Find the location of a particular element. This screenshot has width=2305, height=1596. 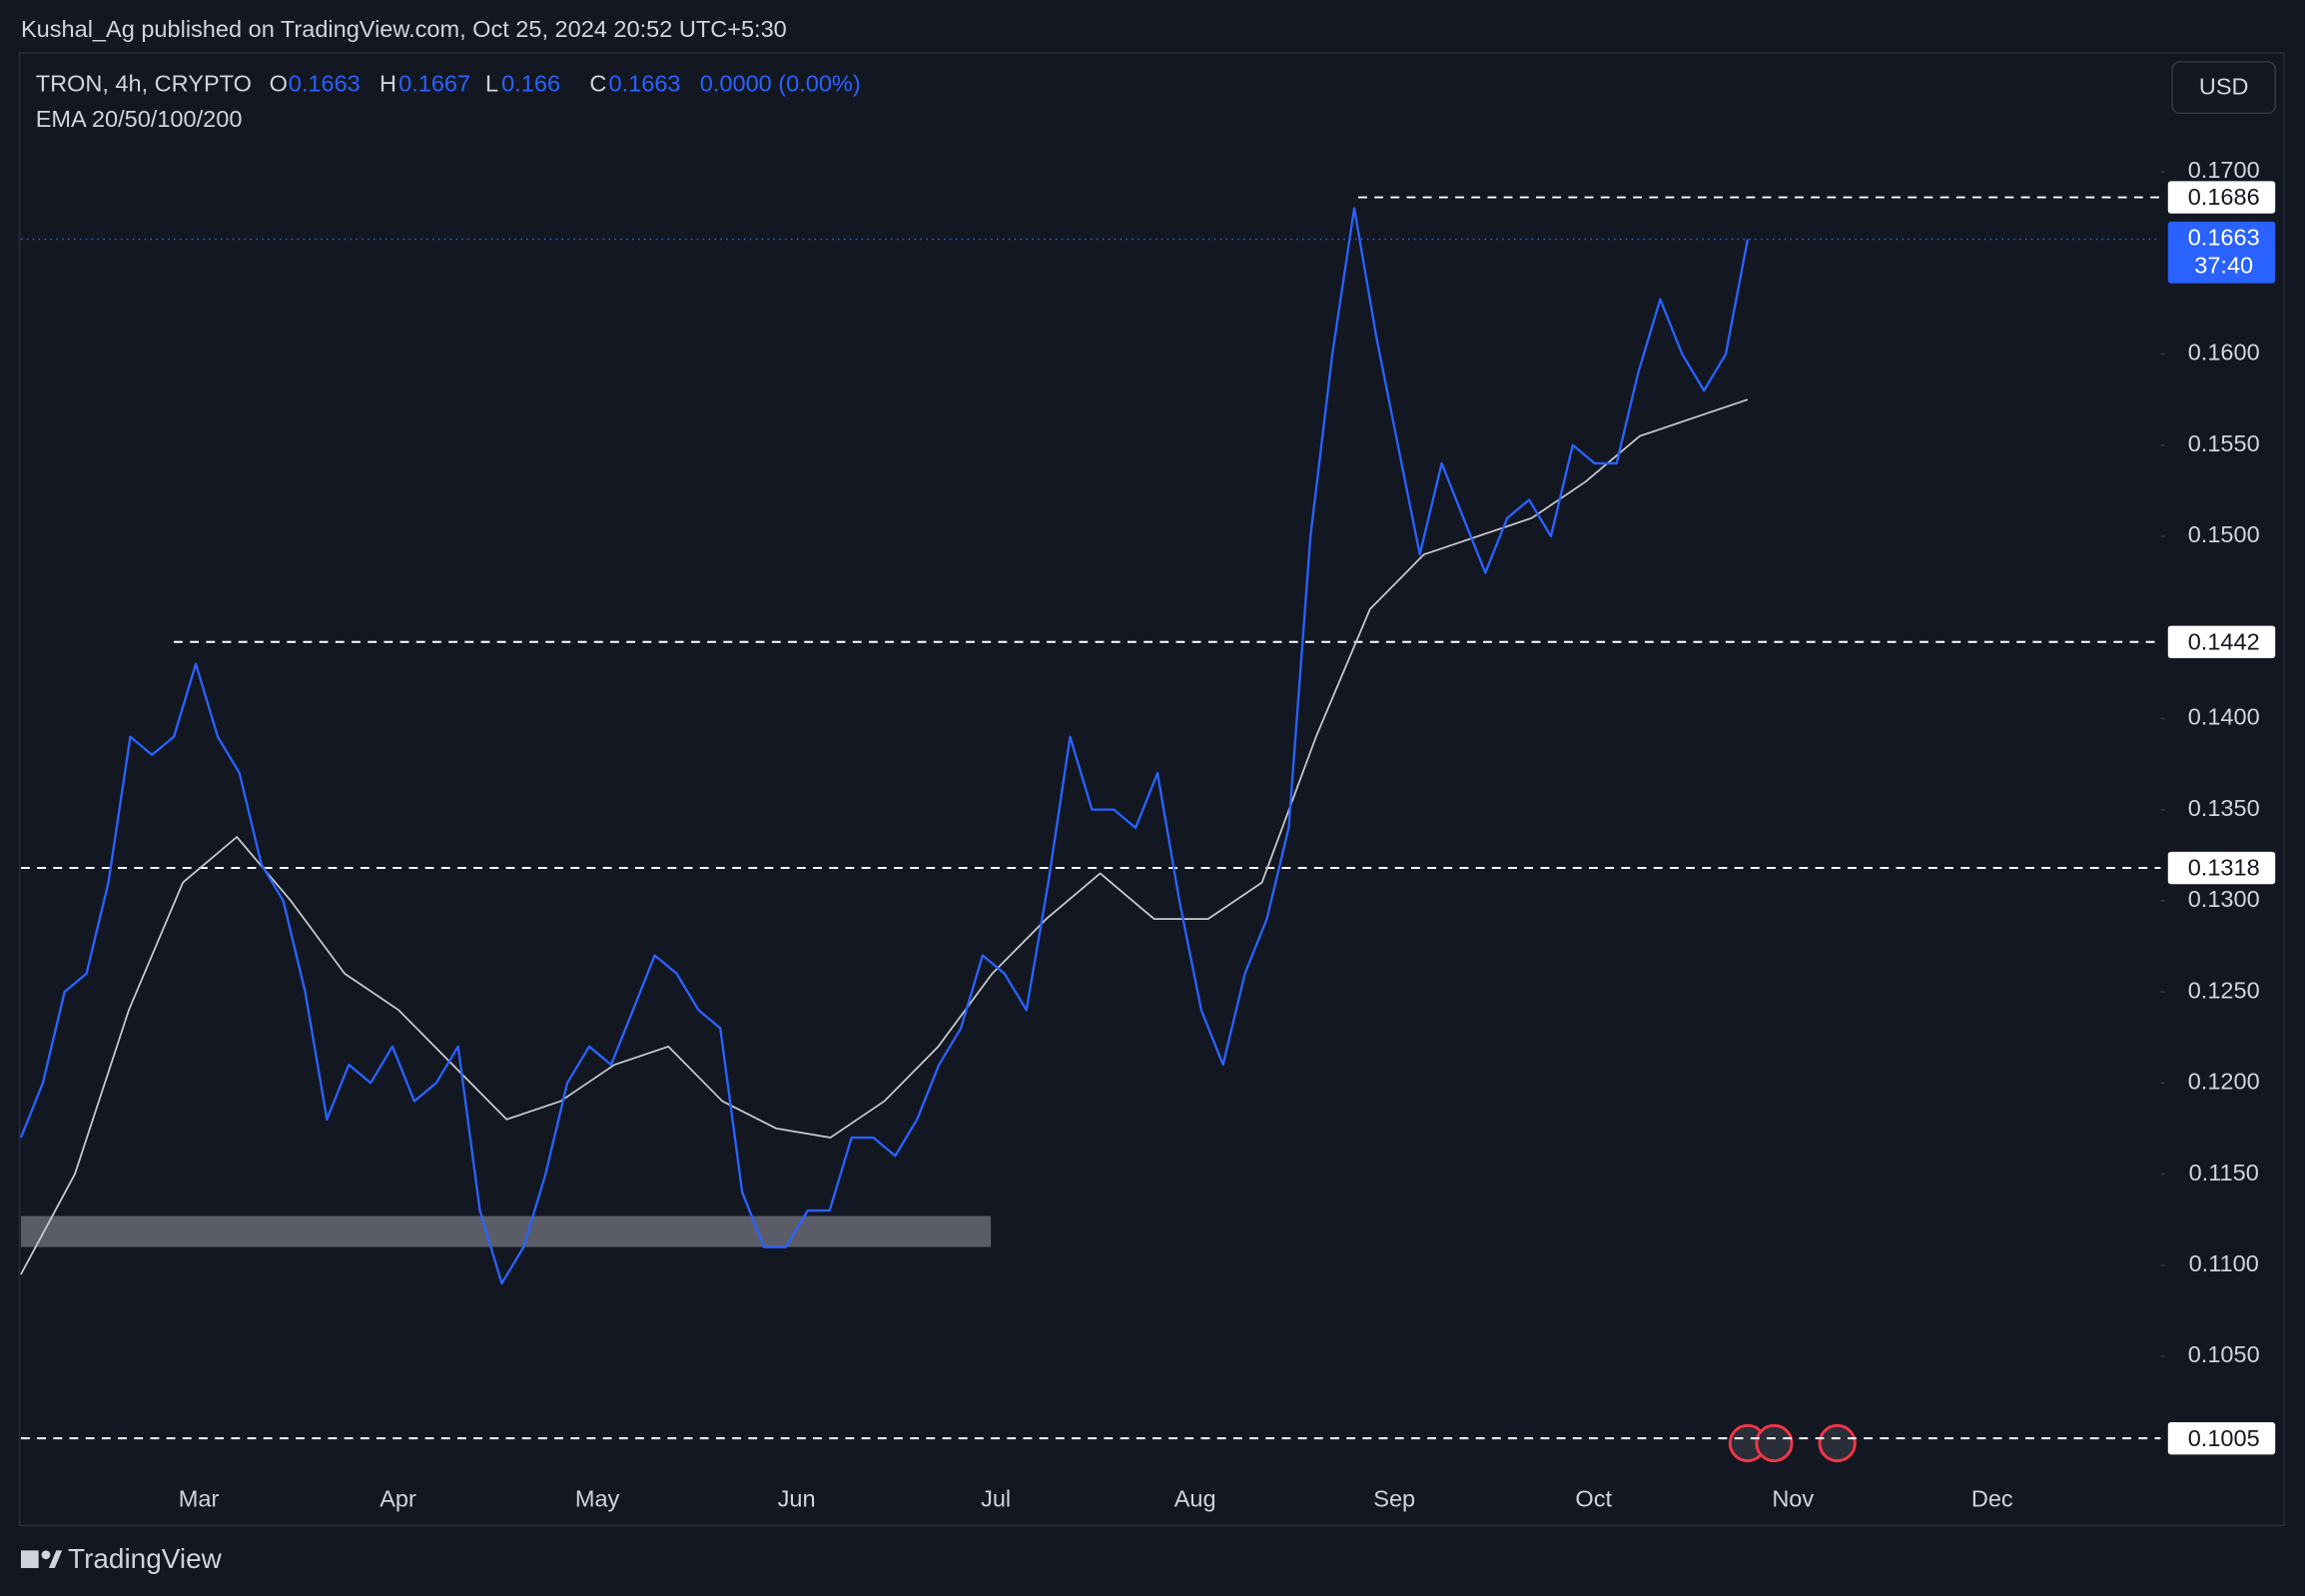

h-label: H is located at coordinates (388, 84).